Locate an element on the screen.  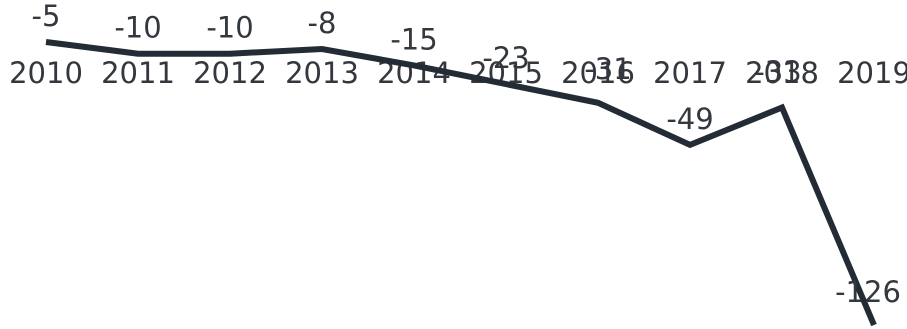
data-label-2013: -8 is located at coordinates (322, 23).